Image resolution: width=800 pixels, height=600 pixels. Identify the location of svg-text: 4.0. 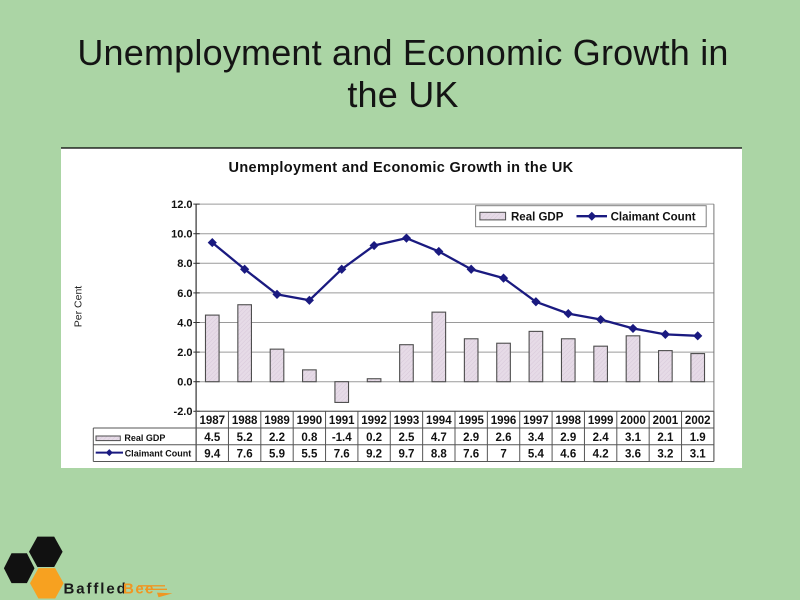
(184, 323).